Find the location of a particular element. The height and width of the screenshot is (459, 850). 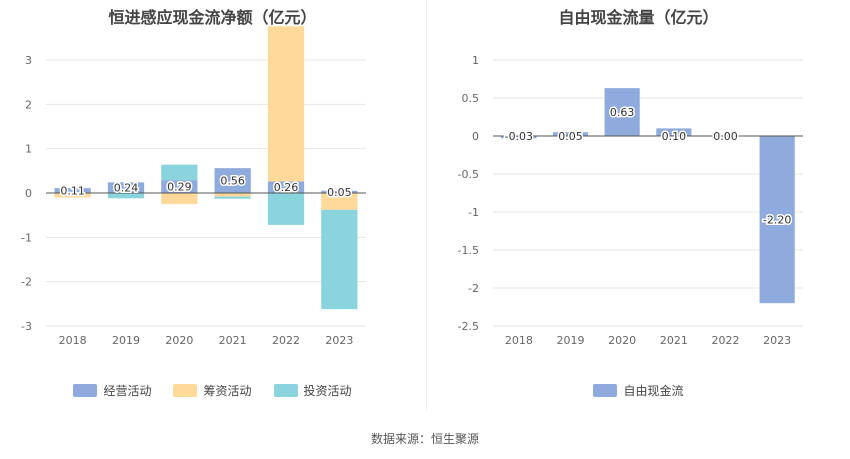

y-tick-label: -1.5 is located at coordinates (468, 250).